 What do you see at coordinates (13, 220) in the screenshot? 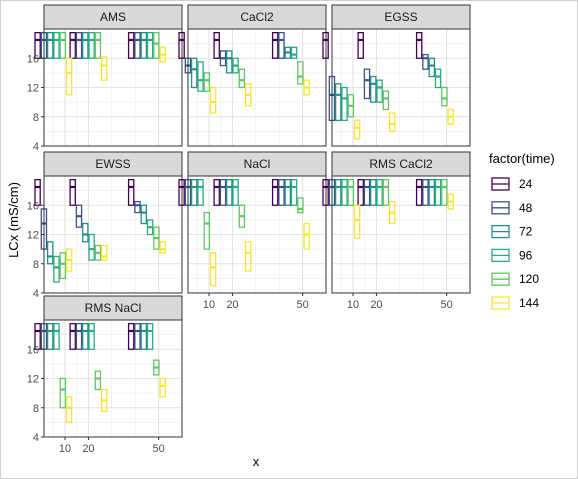
I see `y-axis-title: LCx (mS/cm)` at bounding box center [13, 220].